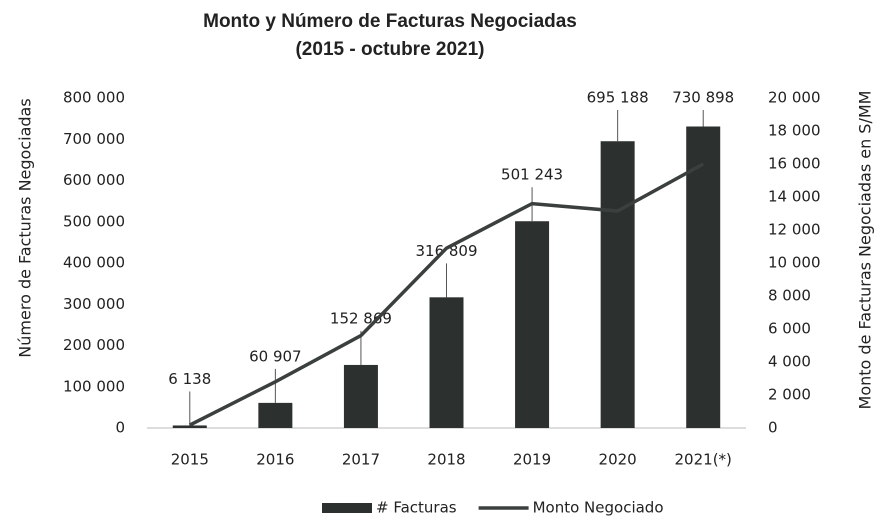 The height and width of the screenshot is (521, 879). Describe the element at coordinates (618, 460) in the screenshot. I see `x-tick-label: 2020` at that location.